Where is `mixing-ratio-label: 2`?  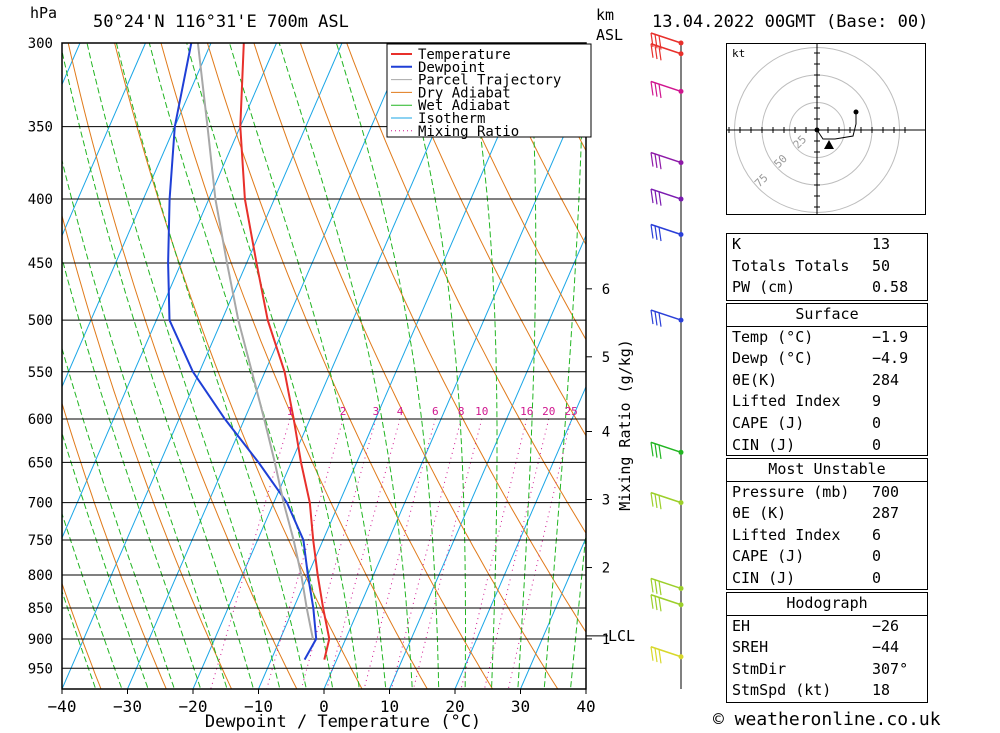
mixing-ratio-label: 2 is located at coordinates (343, 411).